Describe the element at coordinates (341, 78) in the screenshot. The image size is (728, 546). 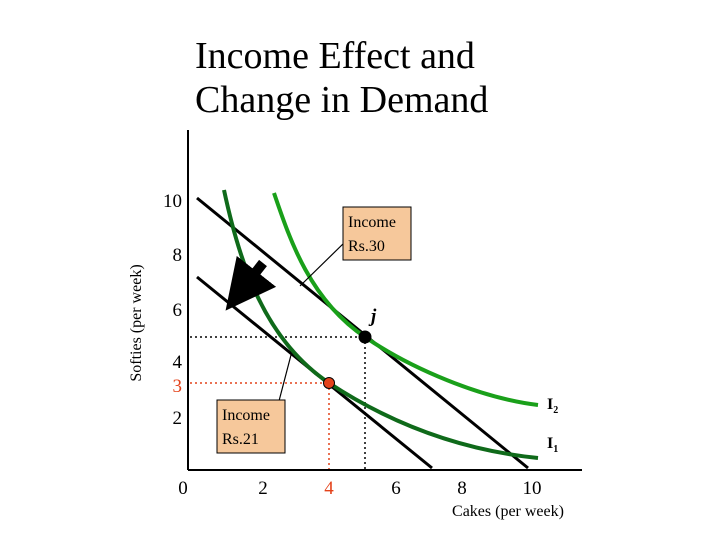
I see `diagram-title: Income Effect and Change in Demand` at that location.